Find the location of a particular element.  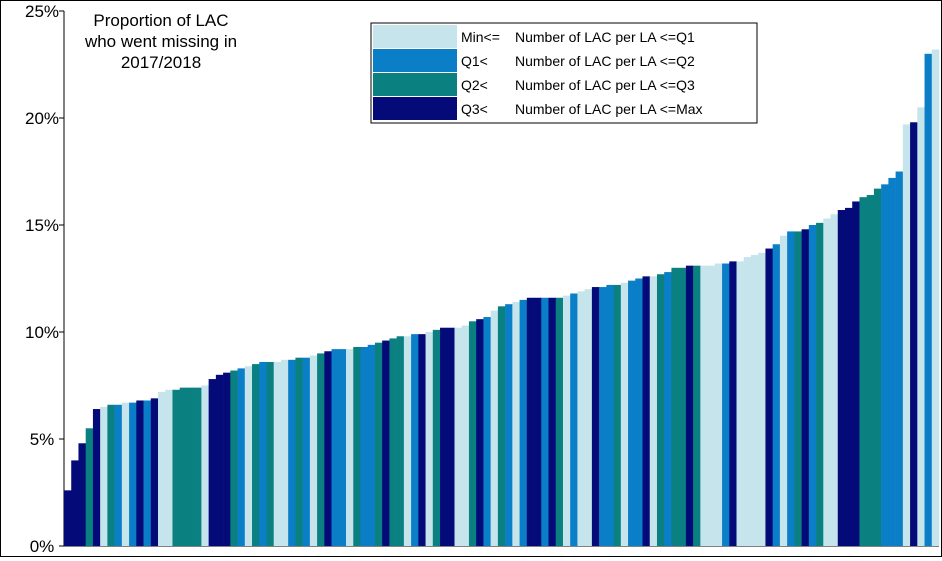

chart-title-line-3: 2017/2018 is located at coordinates (161, 62).